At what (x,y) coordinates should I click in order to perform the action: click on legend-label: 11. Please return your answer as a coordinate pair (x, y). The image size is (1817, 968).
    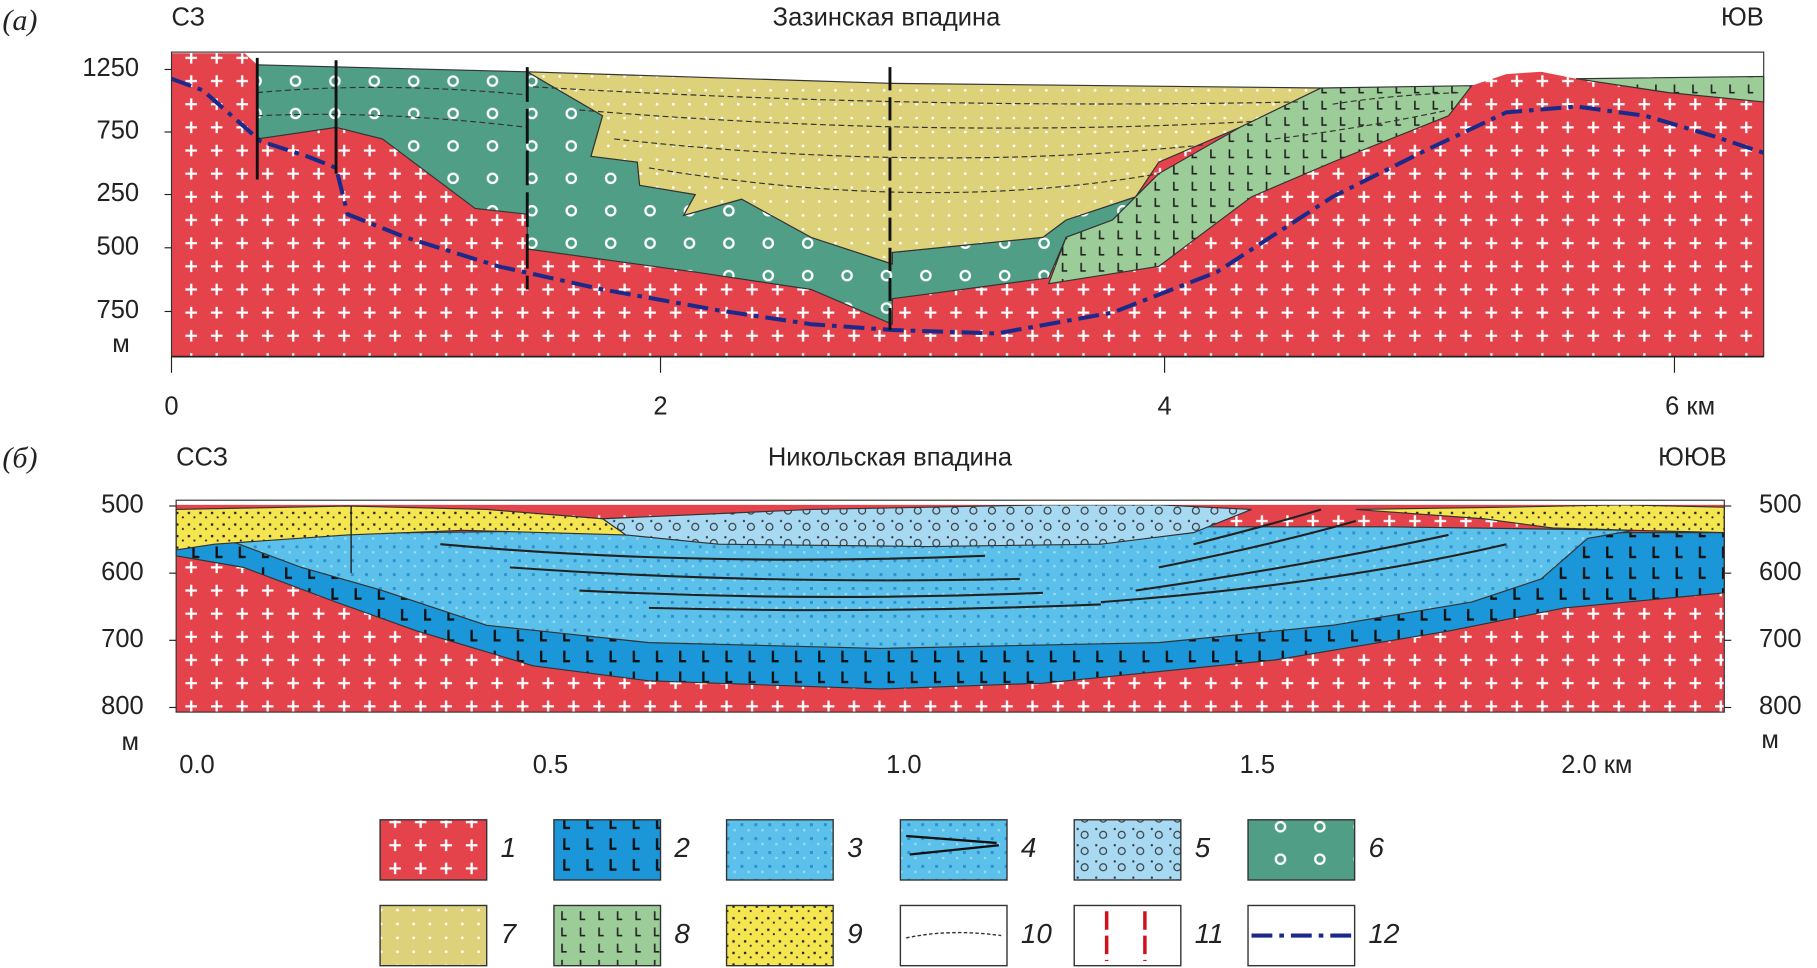
    Looking at the image, I should click on (1209, 933).